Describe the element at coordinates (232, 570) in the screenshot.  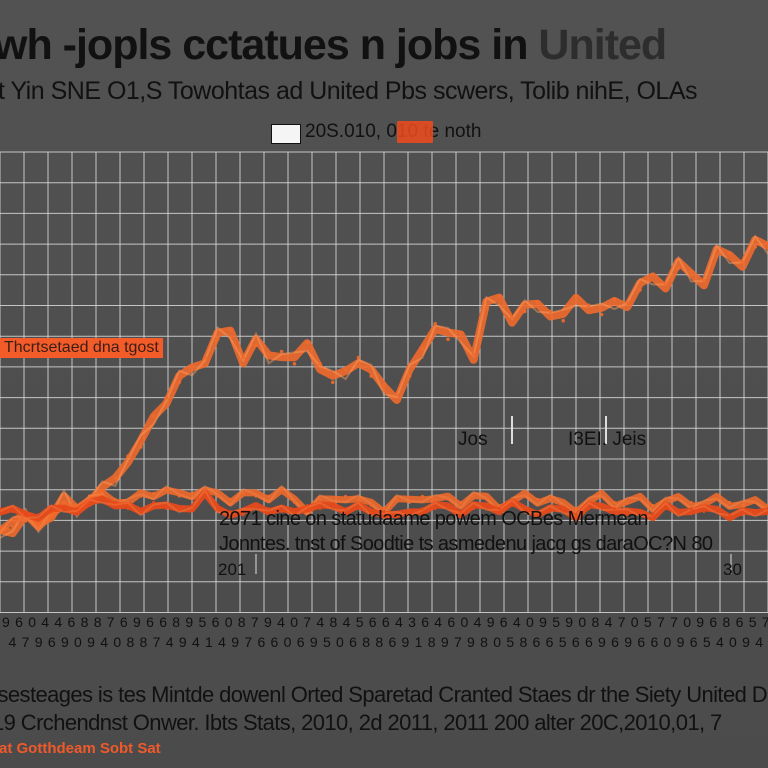
I see `note-year-left: 201` at that location.